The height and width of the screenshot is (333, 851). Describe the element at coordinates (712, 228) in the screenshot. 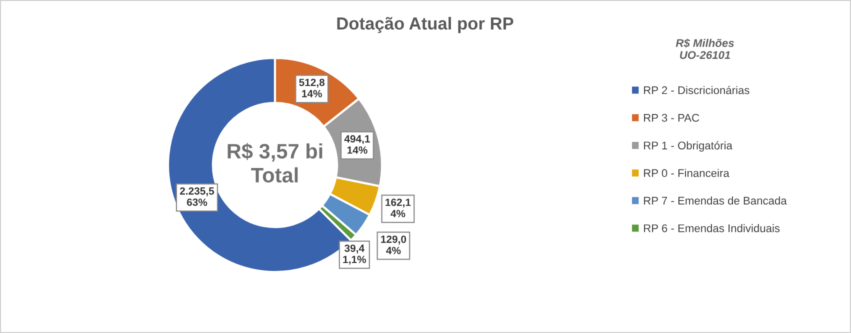

I see `legend-label: RP 6 - Emendas Individuais` at that location.